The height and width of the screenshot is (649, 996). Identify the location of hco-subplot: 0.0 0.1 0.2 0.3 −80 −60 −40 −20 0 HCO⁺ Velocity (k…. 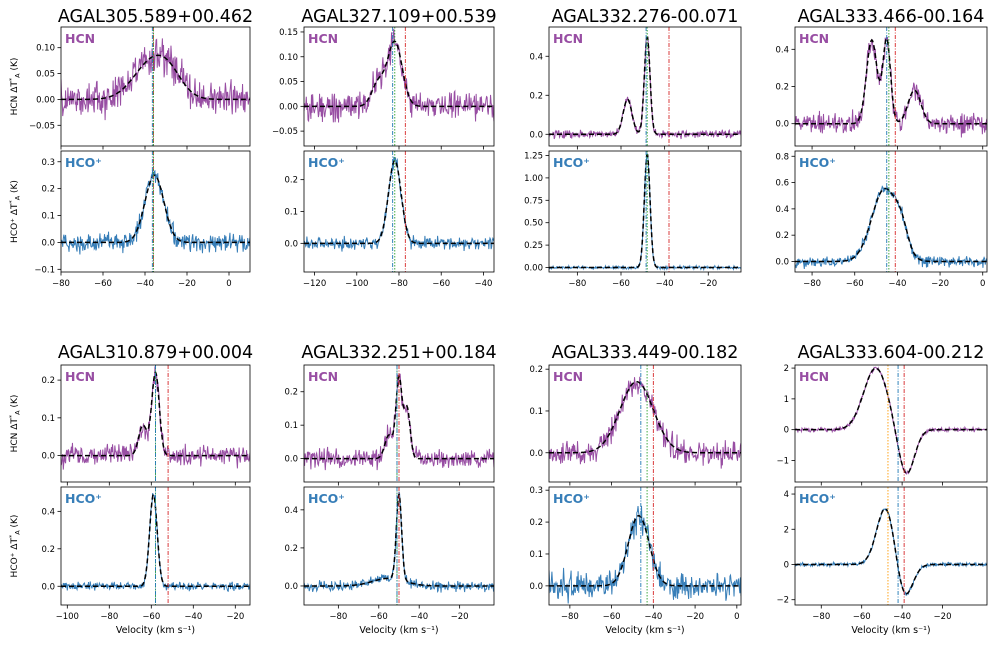
(635, 561).